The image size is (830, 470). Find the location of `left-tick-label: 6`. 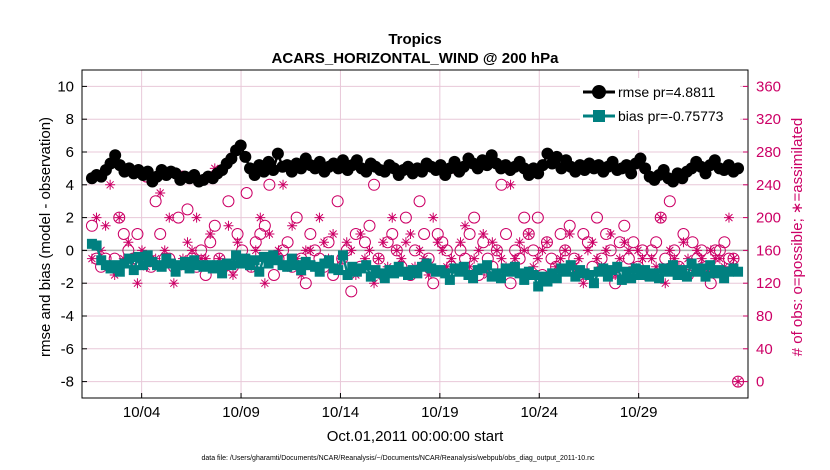

left-tick-label: 6 is located at coordinates (70, 152).